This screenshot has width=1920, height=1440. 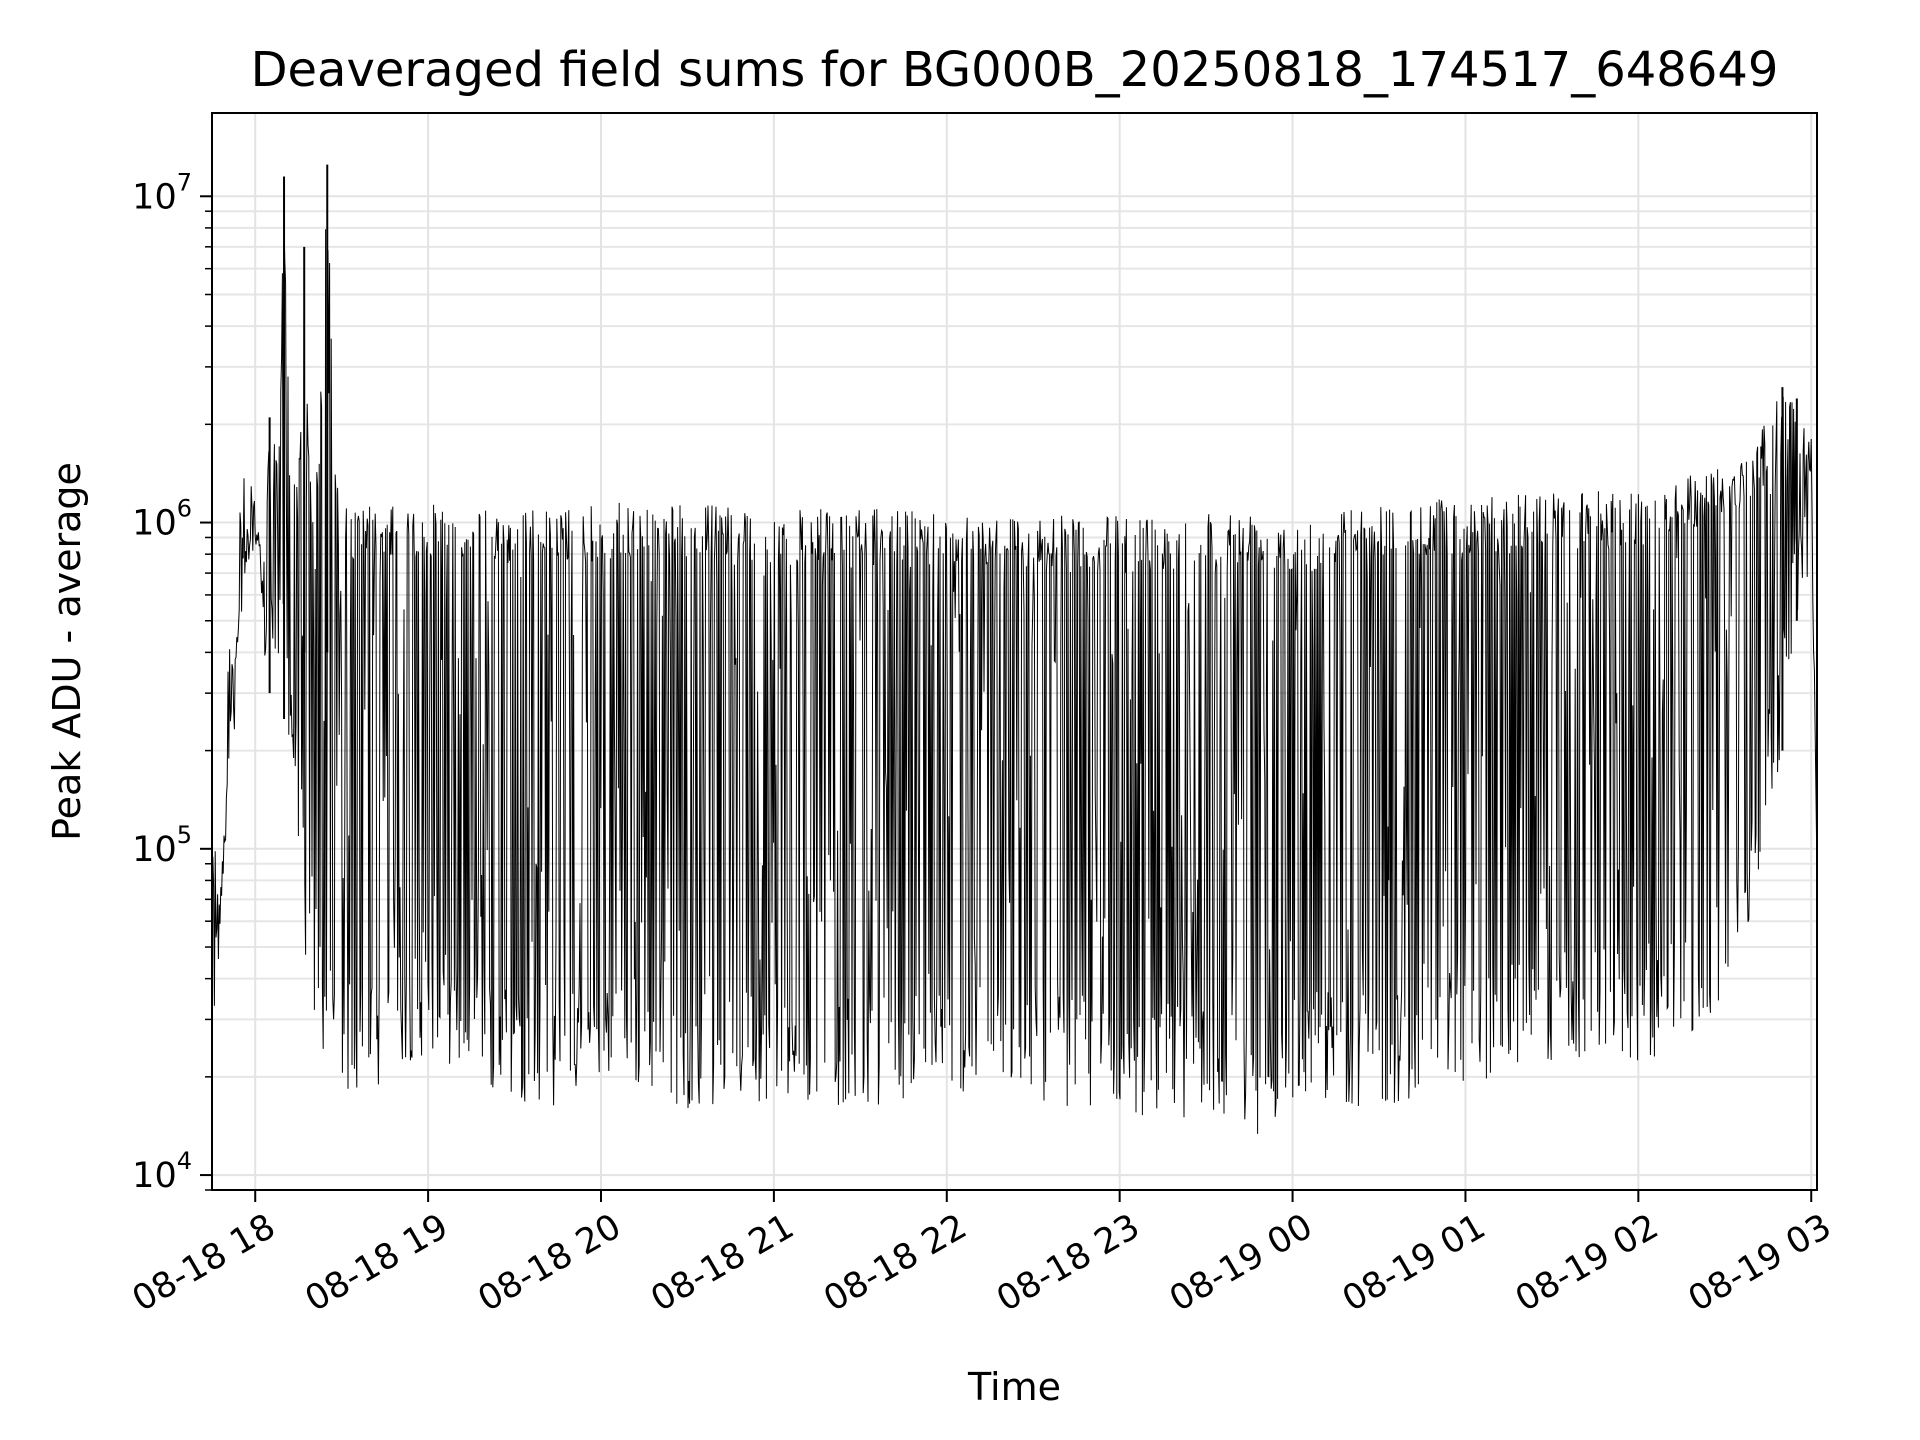 I want to click on y-tick-label: 10⁴, so click(x=162, y=1171).